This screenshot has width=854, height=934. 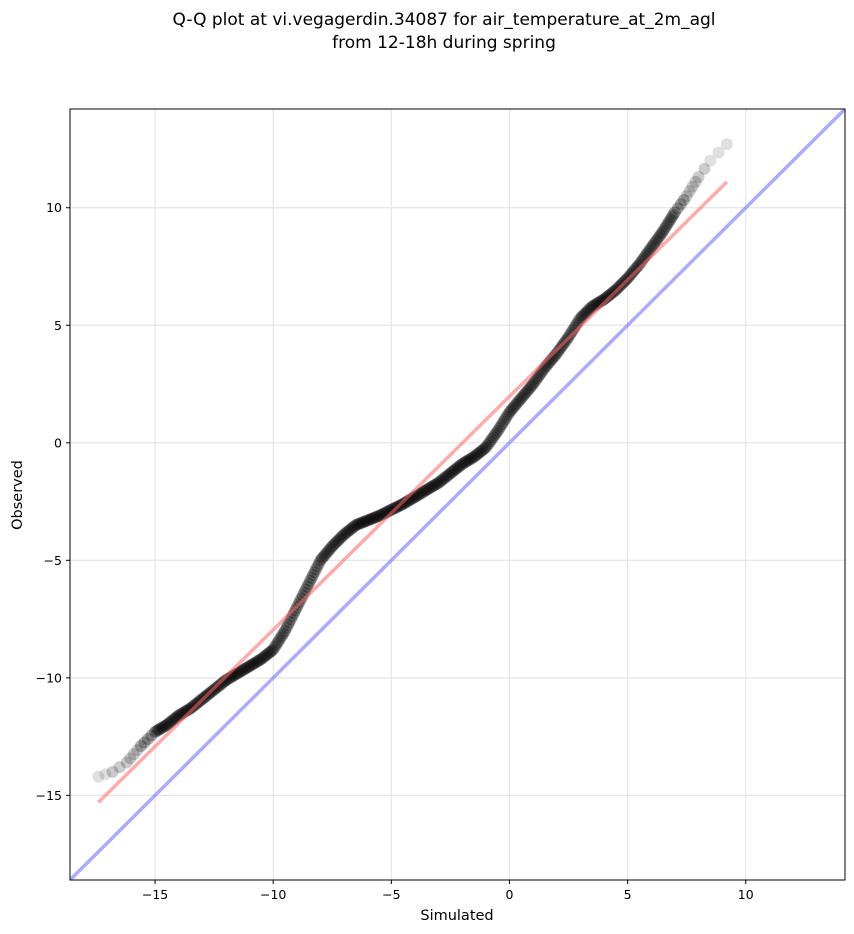 What do you see at coordinates (155, 894) in the screenshot?
I see `x-tick-label: −15` at bounding box center [155, 894].